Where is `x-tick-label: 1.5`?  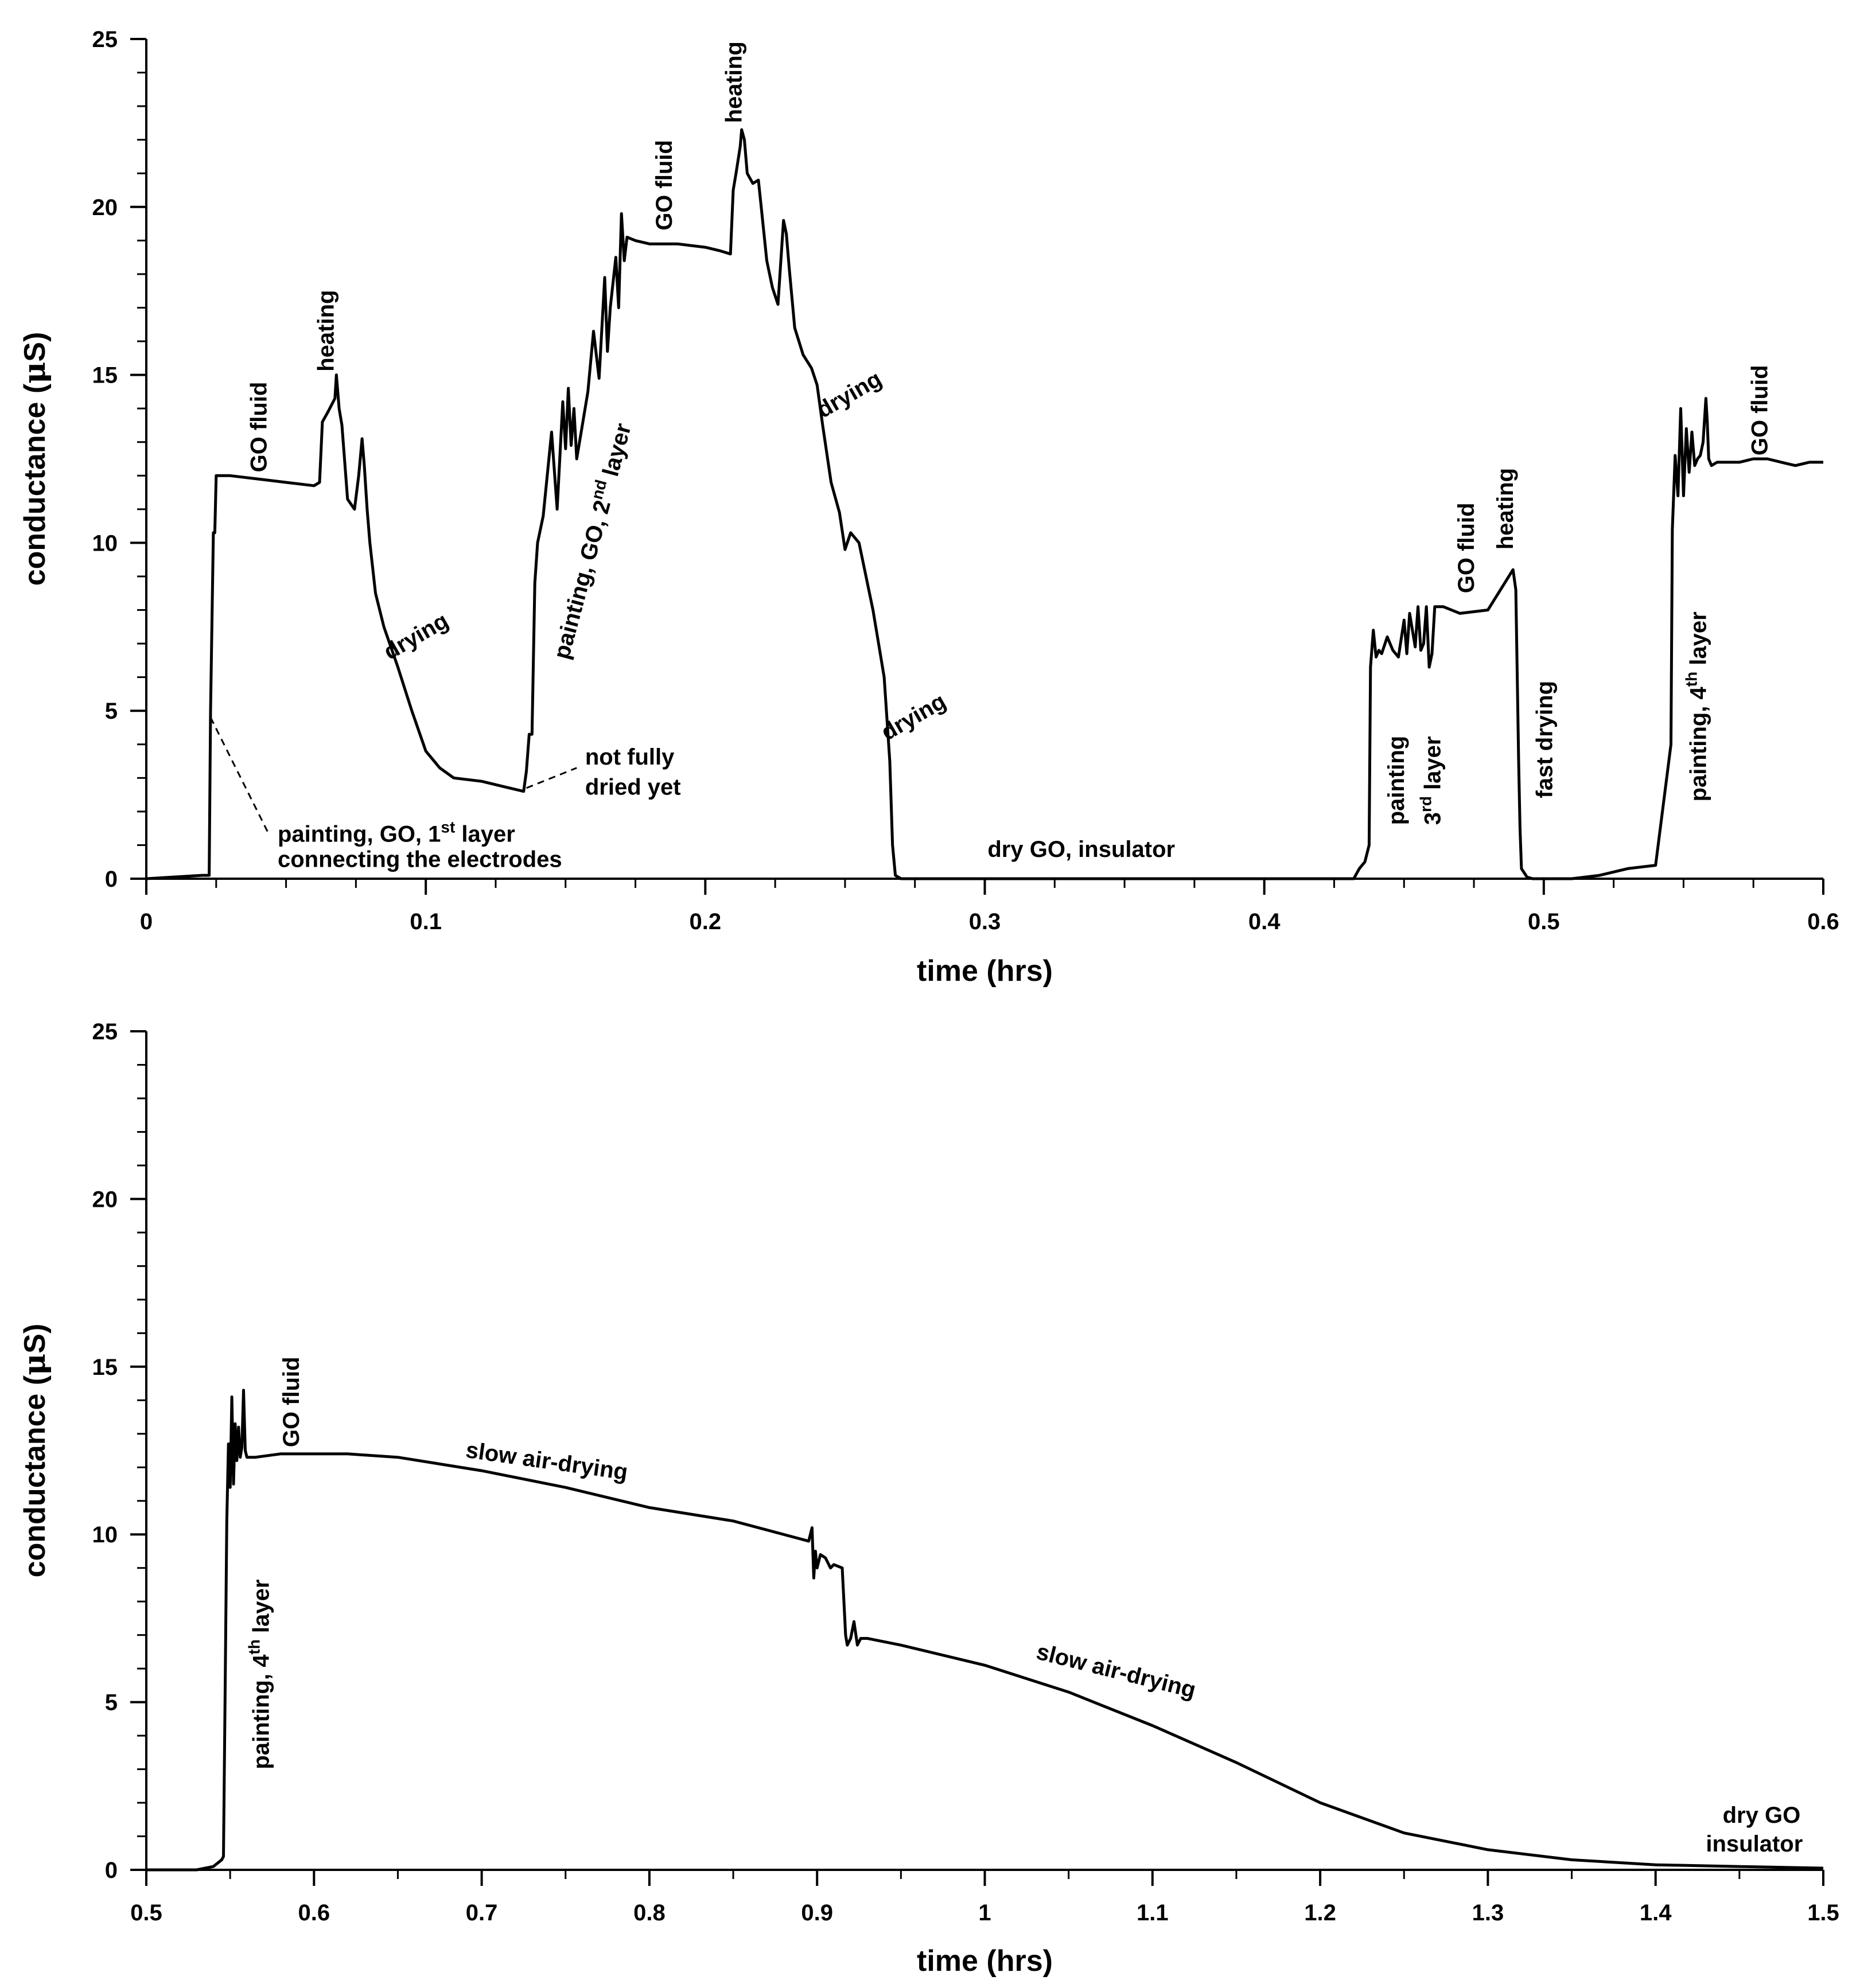 x-tick-label: 1.5 is located at coordinates (1823, 1912).